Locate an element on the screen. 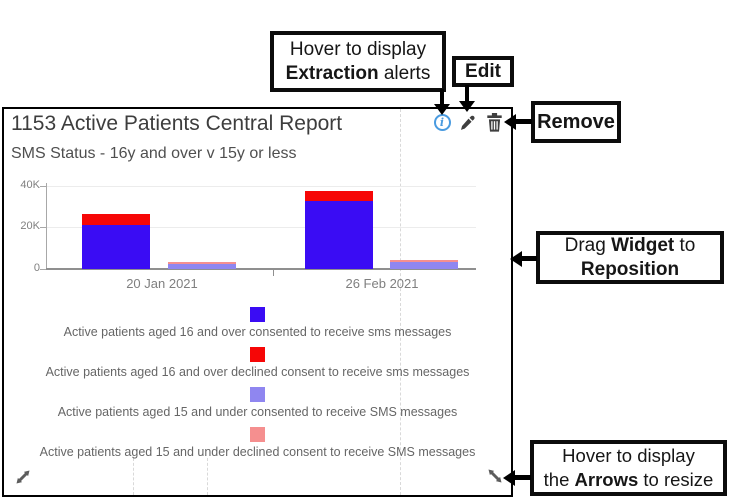 Image resolution: width=729 pixels, height=502 pixels. pencil-icon is located at coordinates (467, 122).